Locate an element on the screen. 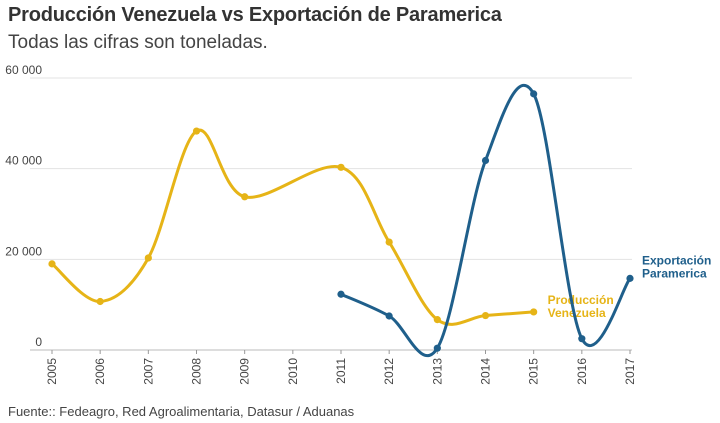 This screenshot has height=423, width=720. x-tick-label: 2009 is located at coordinates (245, 371).